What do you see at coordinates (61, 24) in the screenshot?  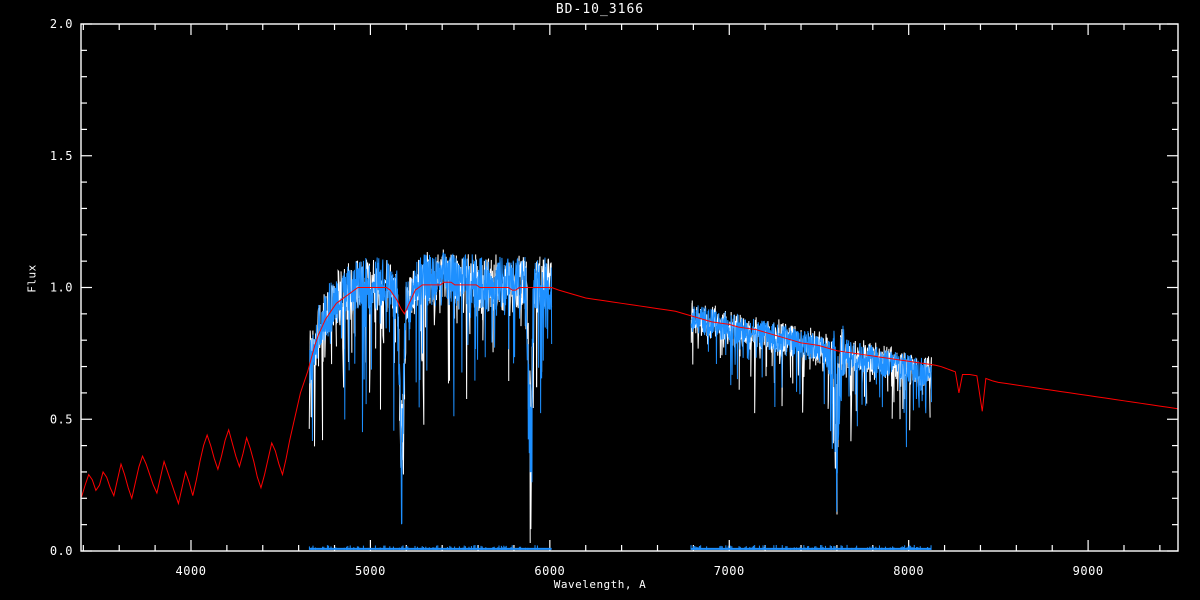 I see `svg-text: 2.0` at bounding box center [61, 24].